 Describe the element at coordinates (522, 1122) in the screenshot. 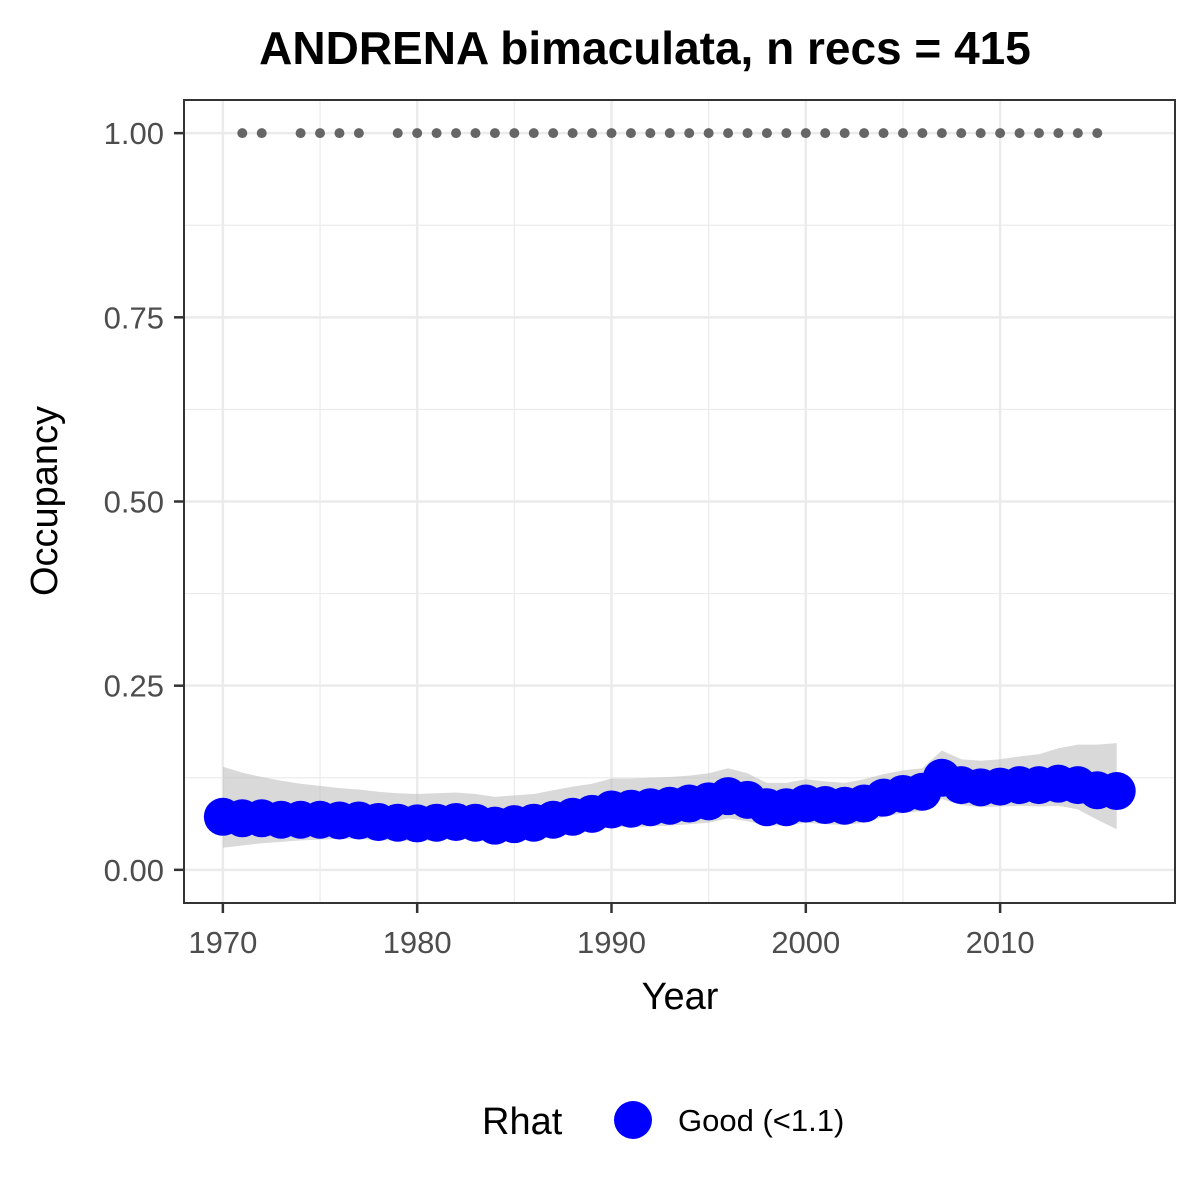

I see `legend-title: Rhat` at that location.